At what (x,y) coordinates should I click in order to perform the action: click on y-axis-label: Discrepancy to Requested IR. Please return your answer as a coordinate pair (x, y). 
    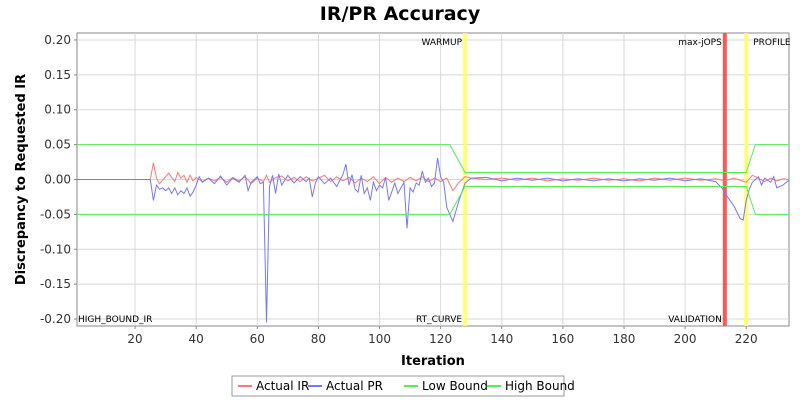
    Looking at the image, I should click on (21, 179).